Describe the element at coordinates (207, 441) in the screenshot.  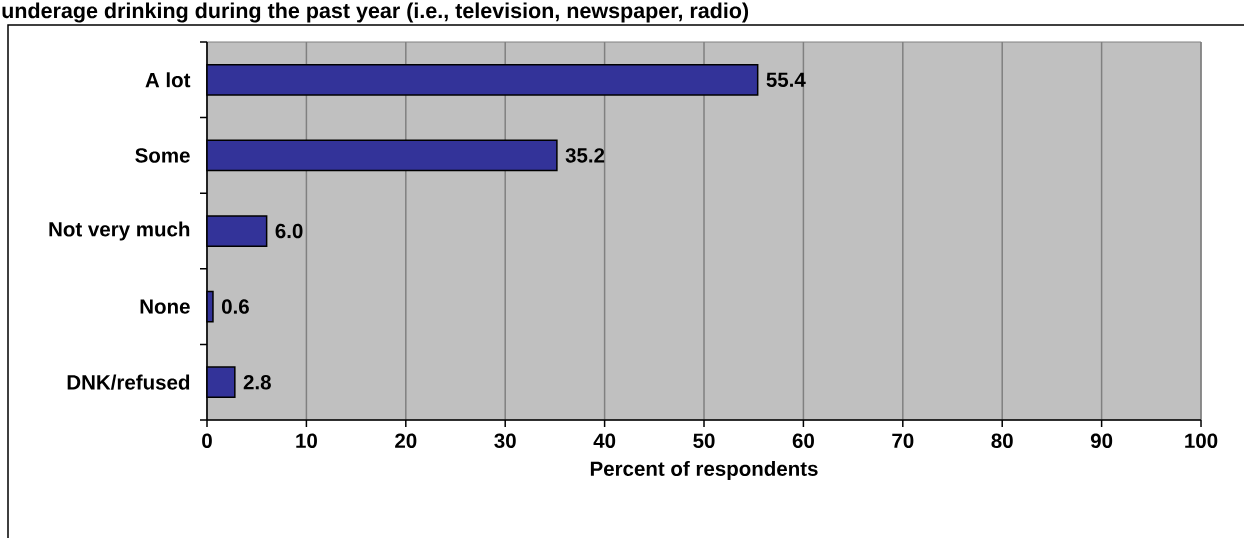
I see `x-tick-label: 0` at that location.